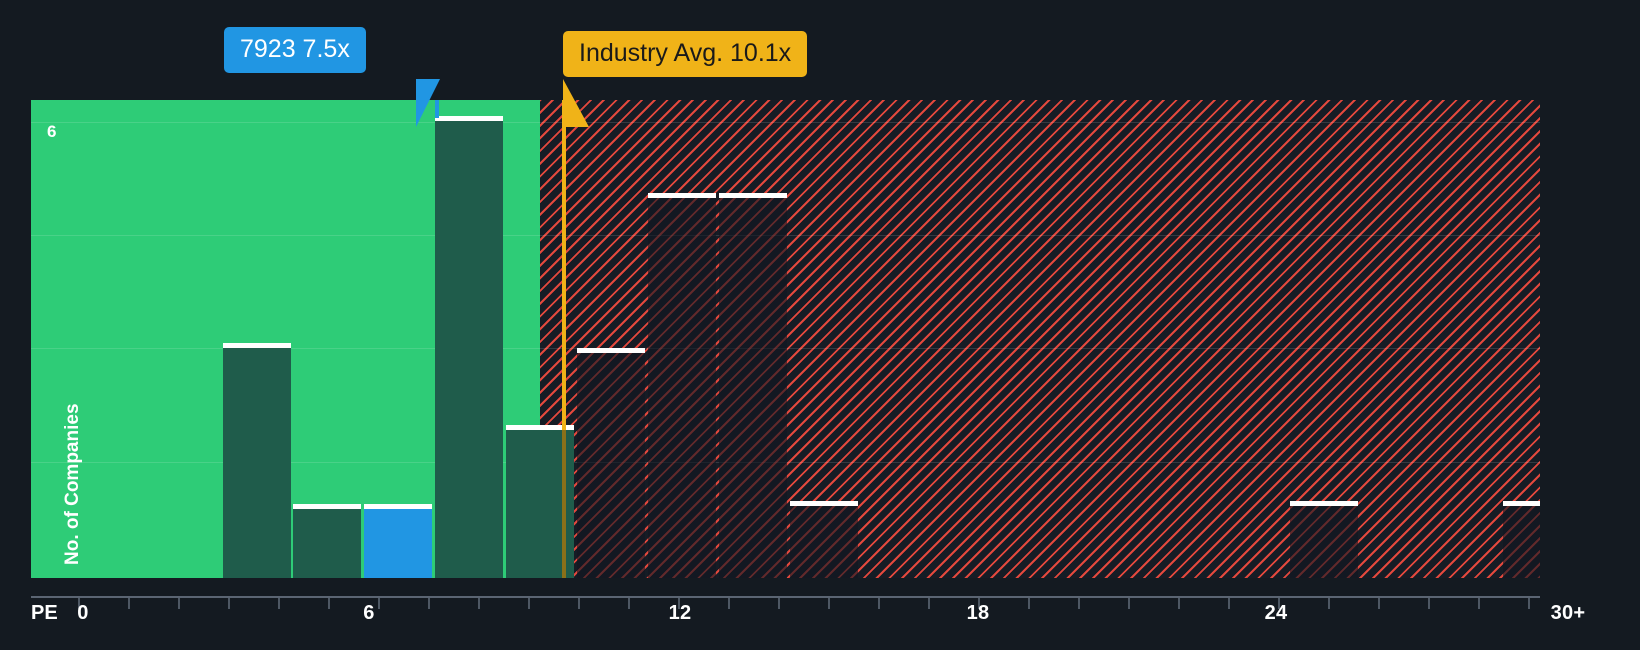 The height and width of the screenshot is (650, 1640). I want to click on bar-bin-30-plus, so click(1521, 539).